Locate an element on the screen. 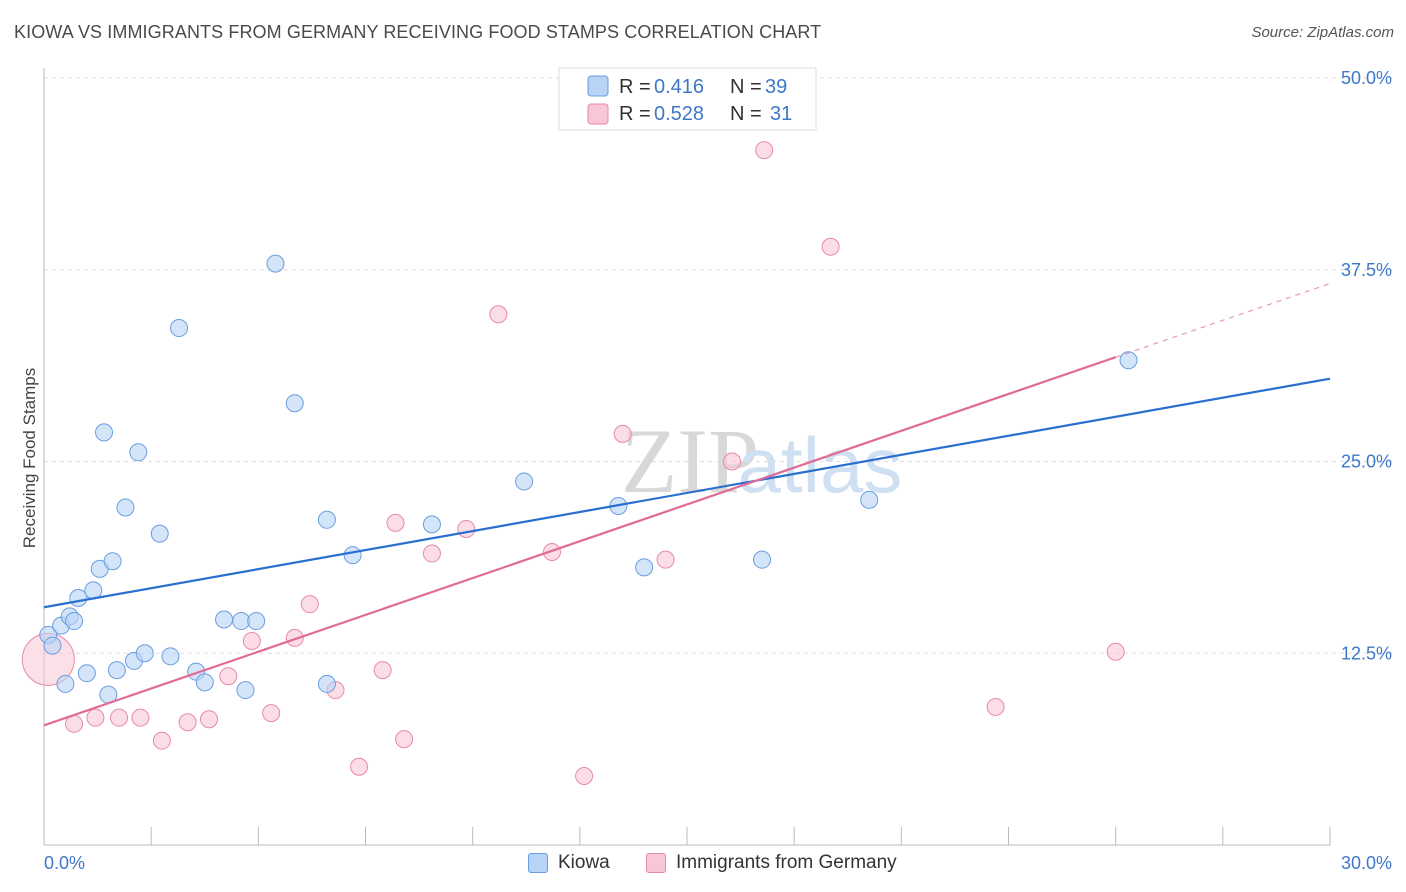 Image resolution: width=1406 pixels, height=892 pixels. series-legend: Kiowa Immigrants from Germany is located at coordinates (703, 865).